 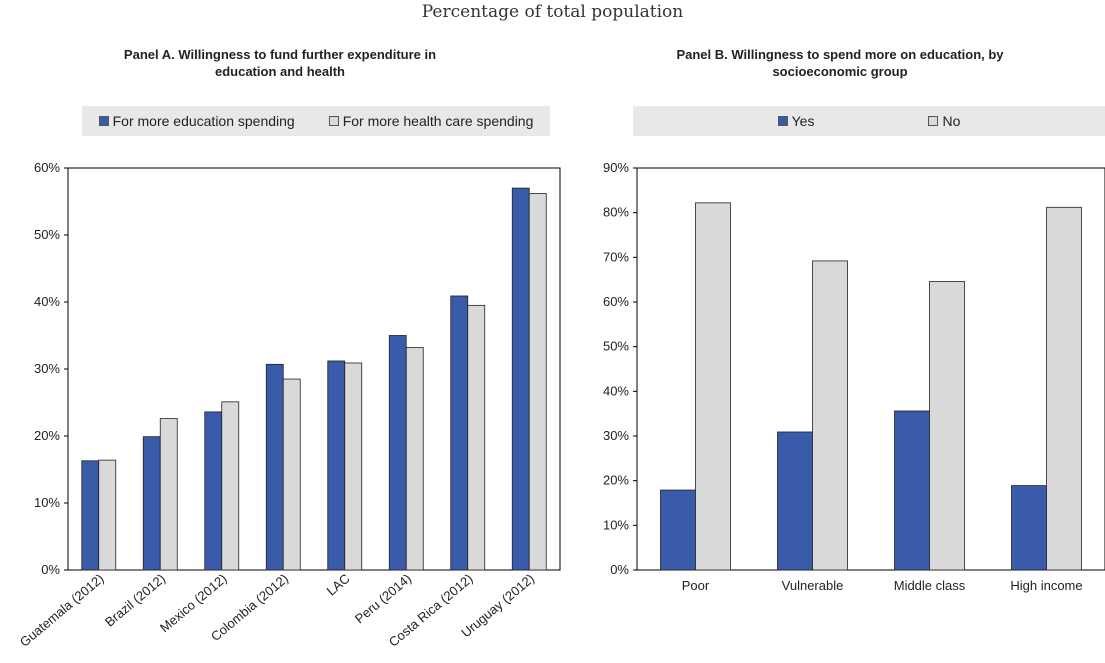 I want to click on bar-yes-high-income, so click(x=1029, y=528).